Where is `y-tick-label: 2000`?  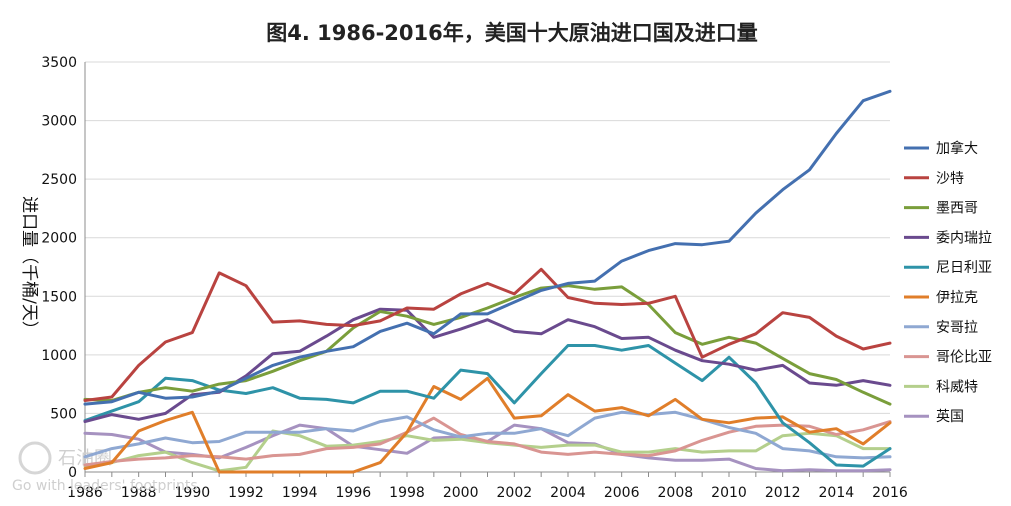
y-tick-label: 2000 is located at coordinates (59, 239).